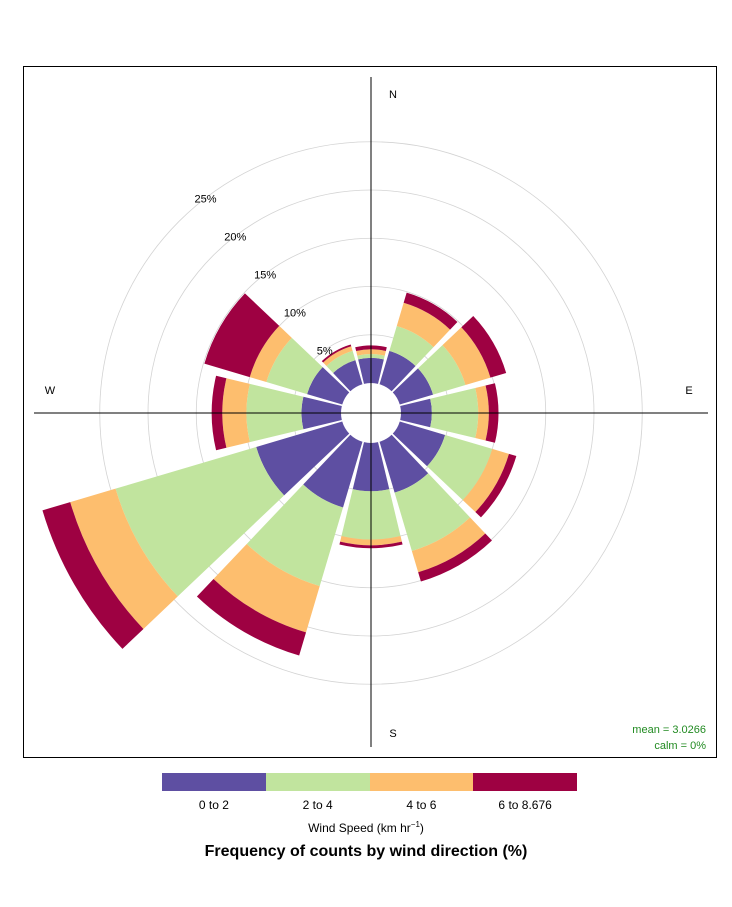 The image size is (732, 907). I want to click on wind-speed-legend, so click(369, 782).